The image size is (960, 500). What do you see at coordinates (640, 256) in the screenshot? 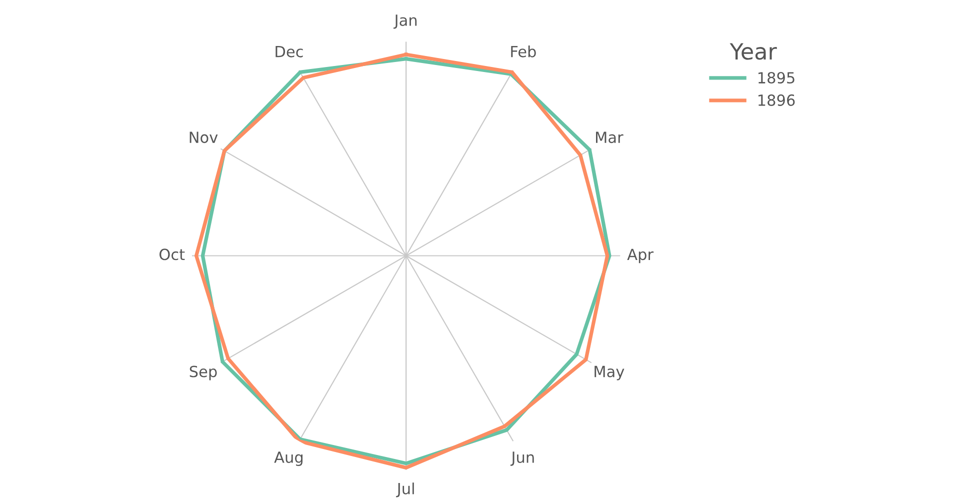
I see `spoke-label: Apr` at bounding box center [640, 256].